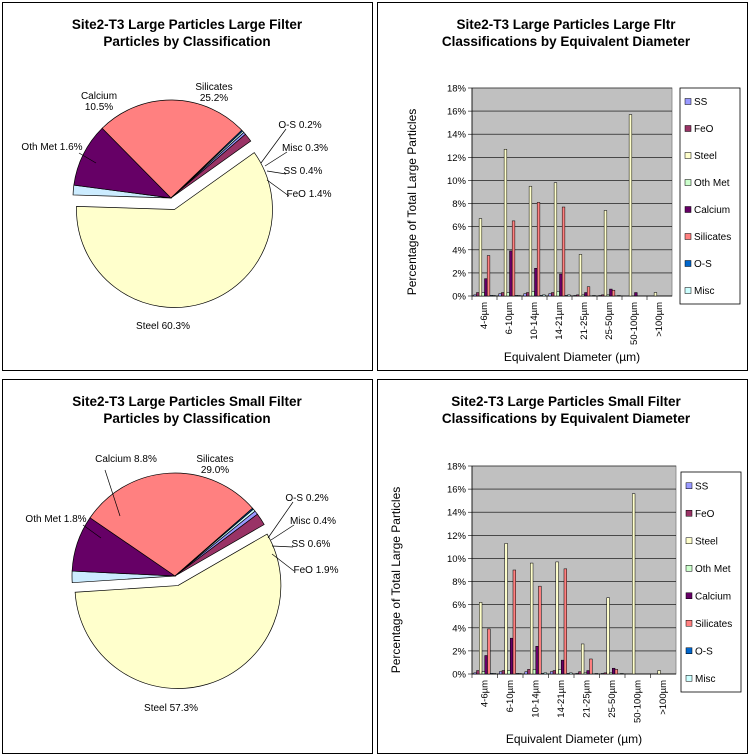 The image size is (750, 756). Describe the element at coordinates (163, 326) in the screenshot. I see `pie-label-steel: Steel 60.3%` at that location.